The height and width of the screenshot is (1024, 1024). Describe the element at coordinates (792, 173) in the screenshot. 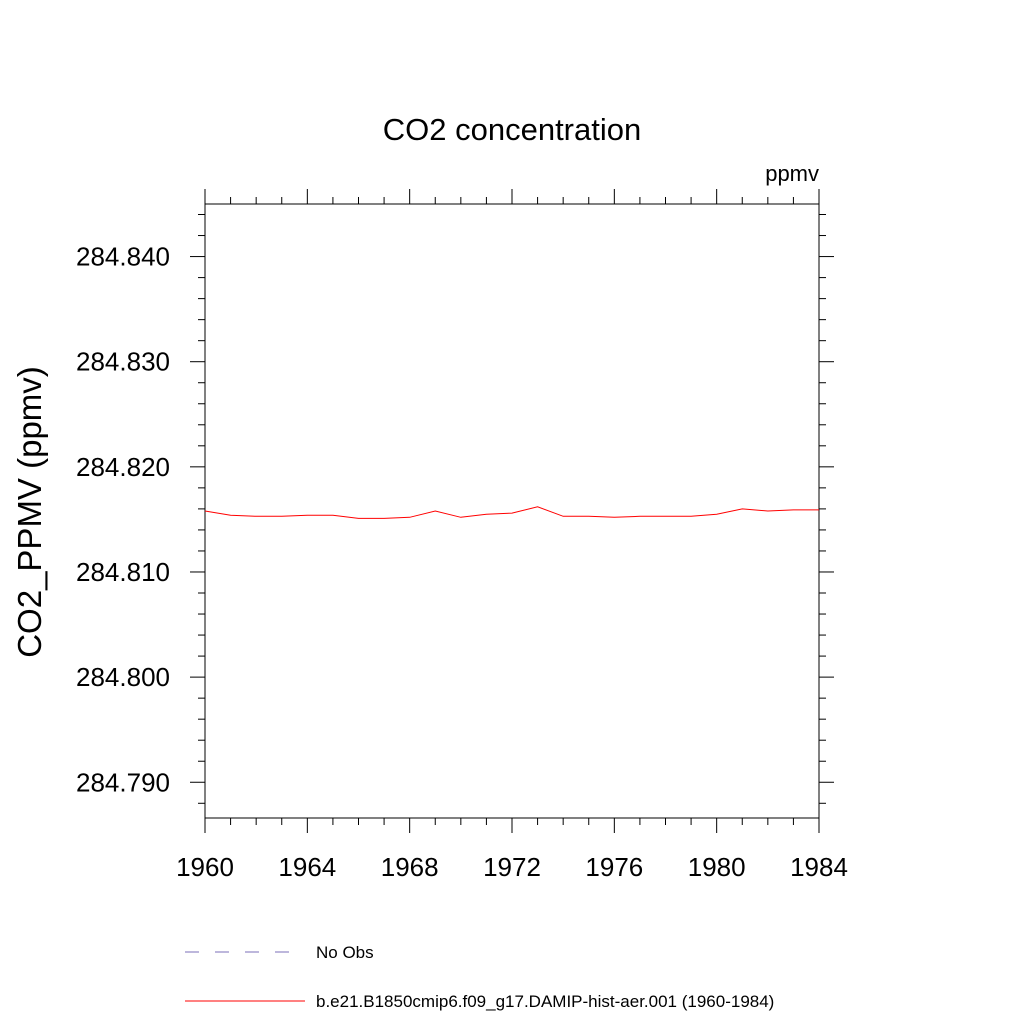

I see `units-label: ppmv` at that location.